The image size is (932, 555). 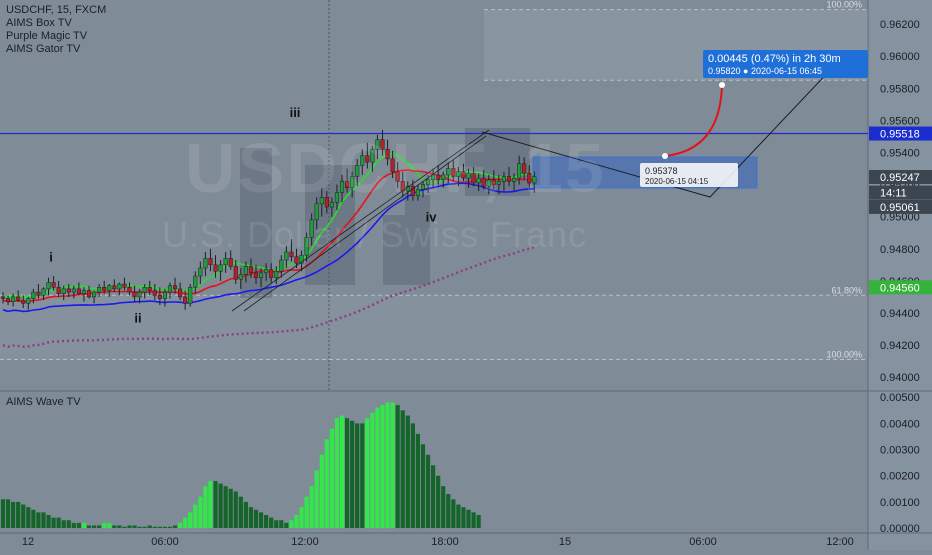 I want to click on wave-label: iii, so click(x=295, y=112).